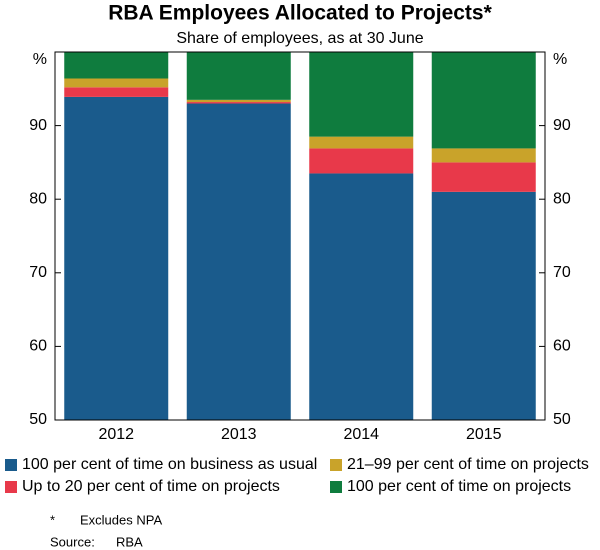  I want to click on legend-label: Up to 20 per cent of time on projects, so click(151, 486).